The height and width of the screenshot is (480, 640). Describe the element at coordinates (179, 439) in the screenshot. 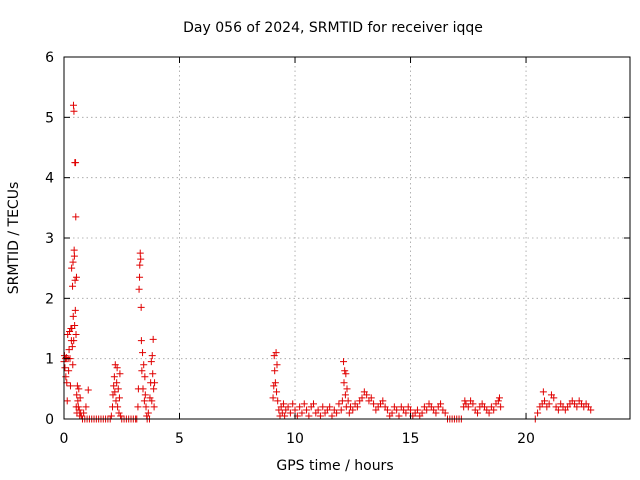

I see `x-tick-label: 5` at that location.